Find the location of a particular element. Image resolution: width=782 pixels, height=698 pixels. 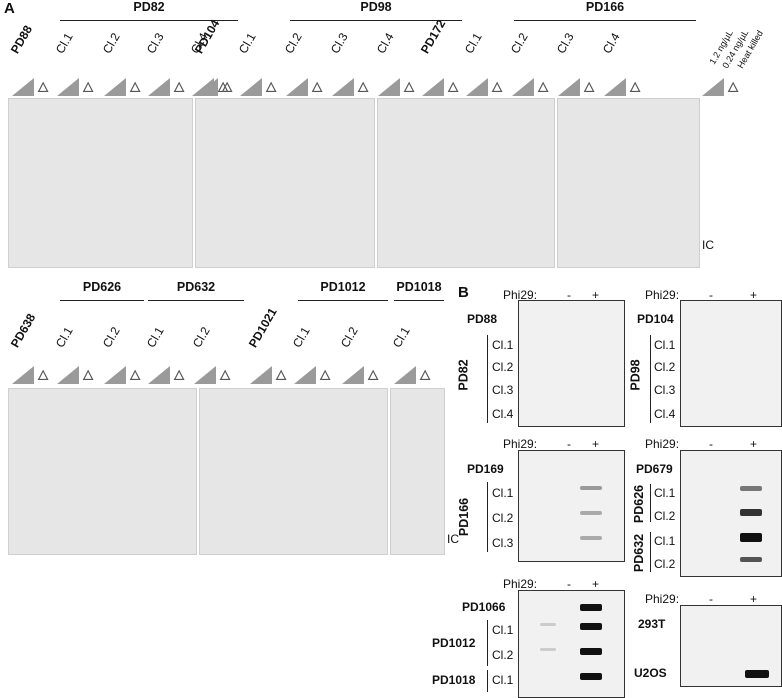

blot4-top-label: PD679 is located at coordinates (654, 469).